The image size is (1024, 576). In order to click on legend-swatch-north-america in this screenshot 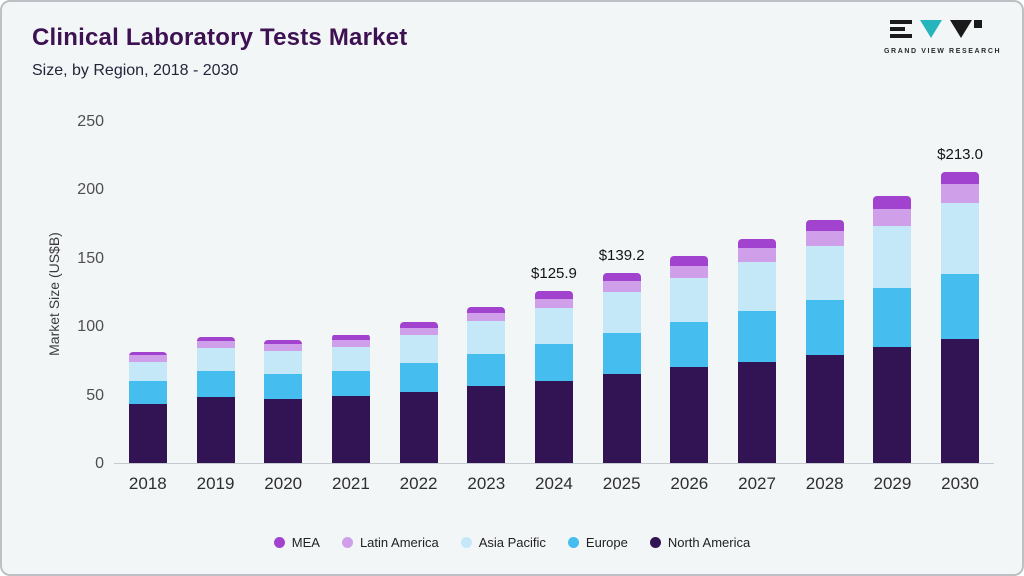, I will do `click(655, 542)`.